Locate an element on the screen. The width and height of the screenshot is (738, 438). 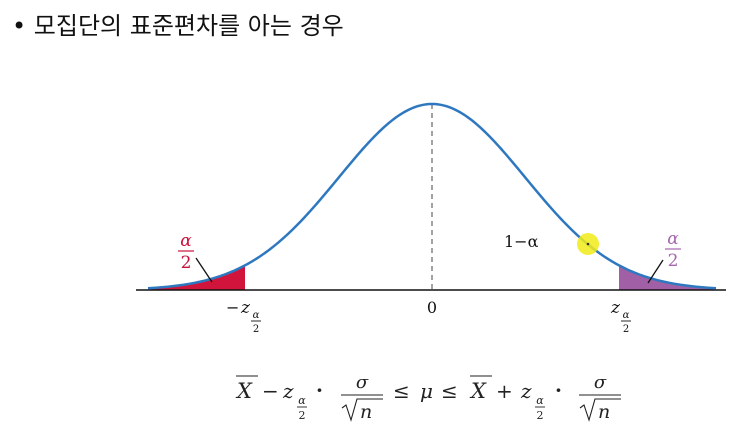
sqrt-right is located at coordinates (600, 410).